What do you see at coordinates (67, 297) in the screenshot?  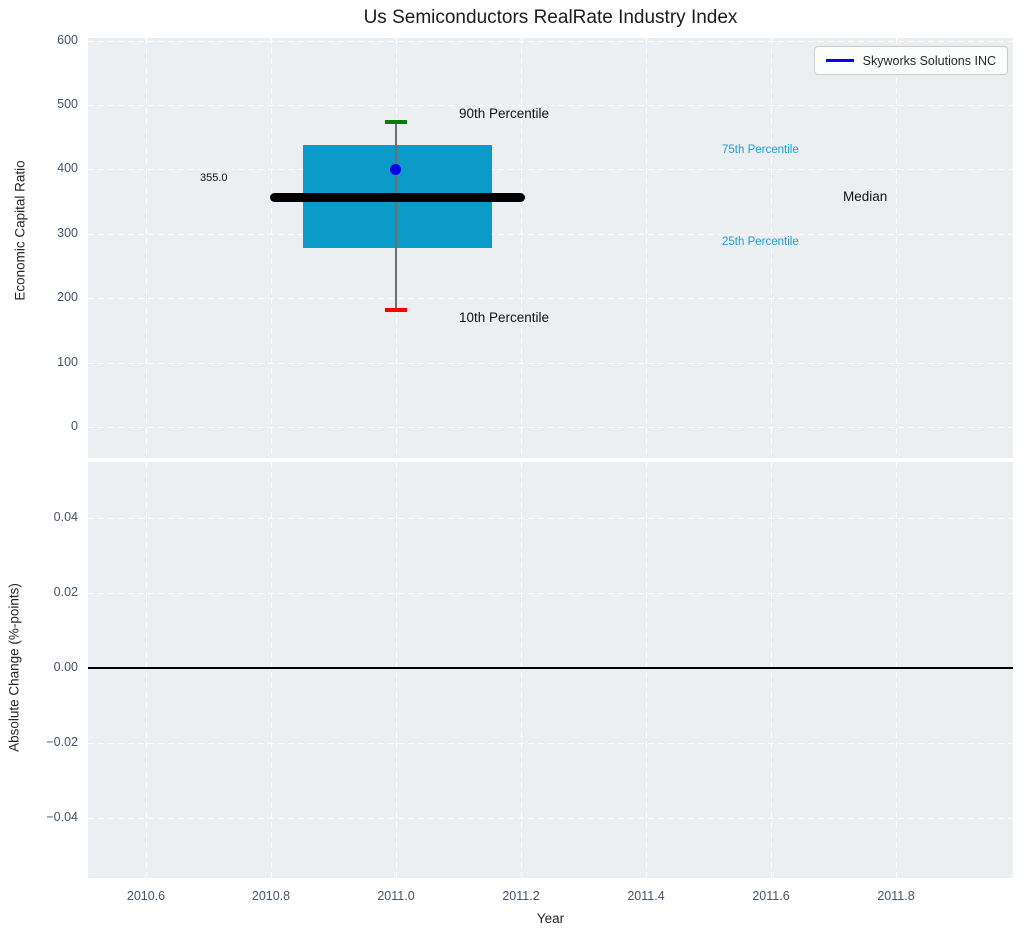 I see `ytick-label: 200` at bounding box center [67, 297].